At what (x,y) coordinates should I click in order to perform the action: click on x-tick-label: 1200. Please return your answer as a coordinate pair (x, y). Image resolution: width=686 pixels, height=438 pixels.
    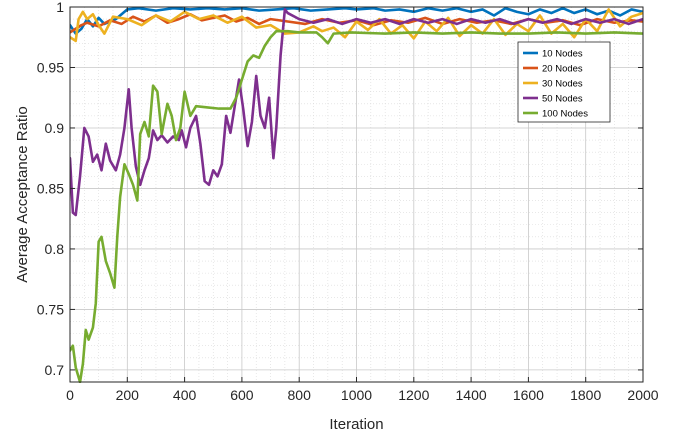
    Looking at the image, I should click on (413, 395).